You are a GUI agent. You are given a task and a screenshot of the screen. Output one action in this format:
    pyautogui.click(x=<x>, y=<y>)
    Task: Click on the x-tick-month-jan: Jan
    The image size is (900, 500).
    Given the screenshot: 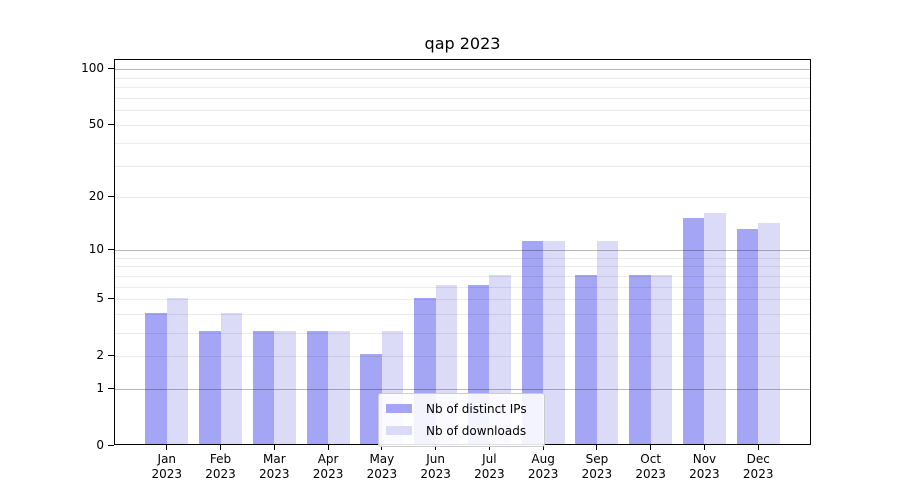 What is the action you would take?
    pyautogui.click(x=167, y=459)
    